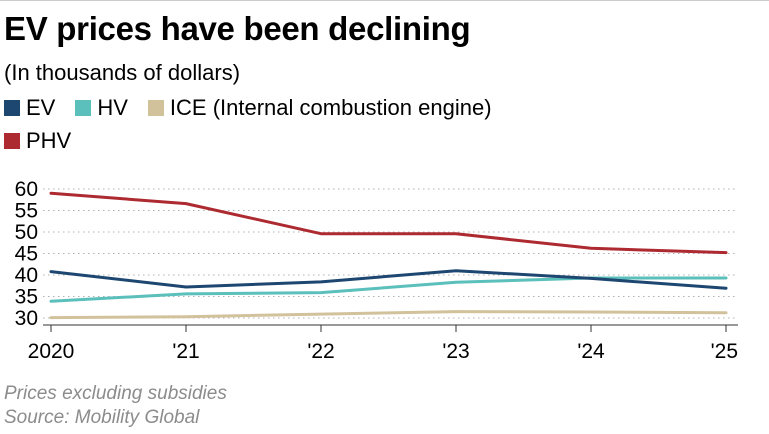 The image size is (769, 434). I want to click on x-tick-label-5: '25, so click(724, 351).